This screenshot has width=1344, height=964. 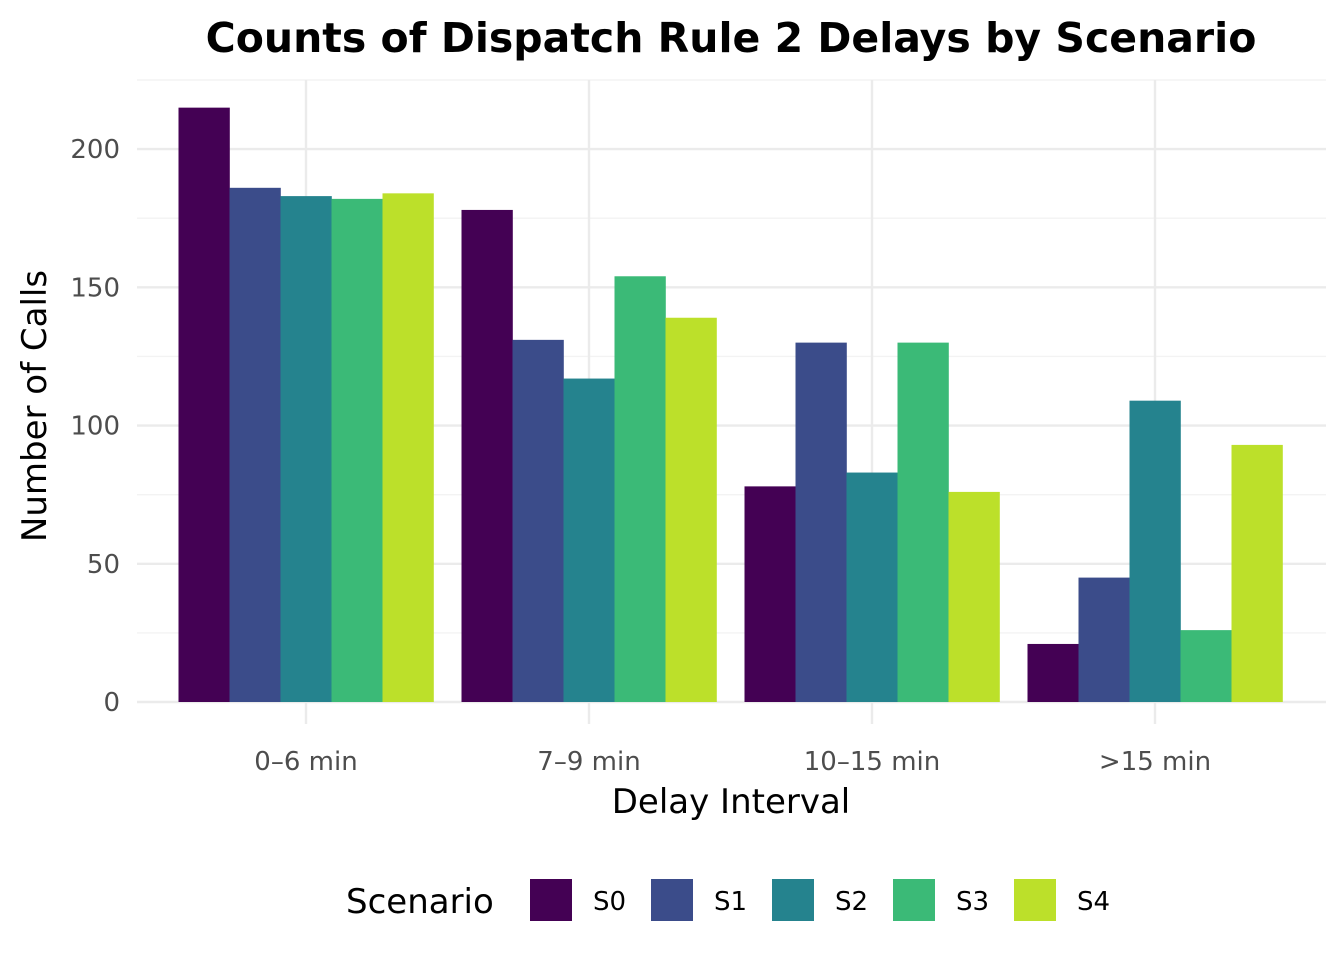 I want to click on x-tick-label: 7–9 min, so click(x=588, y=762).